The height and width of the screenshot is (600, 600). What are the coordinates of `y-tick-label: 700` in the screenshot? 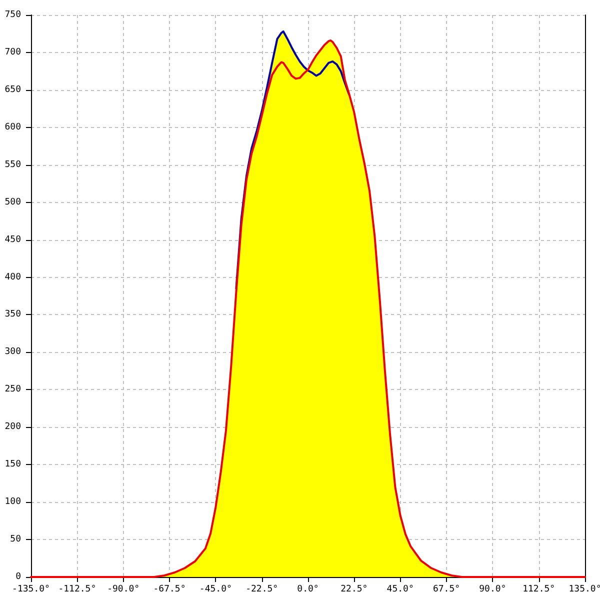 It's located at (12, 52).